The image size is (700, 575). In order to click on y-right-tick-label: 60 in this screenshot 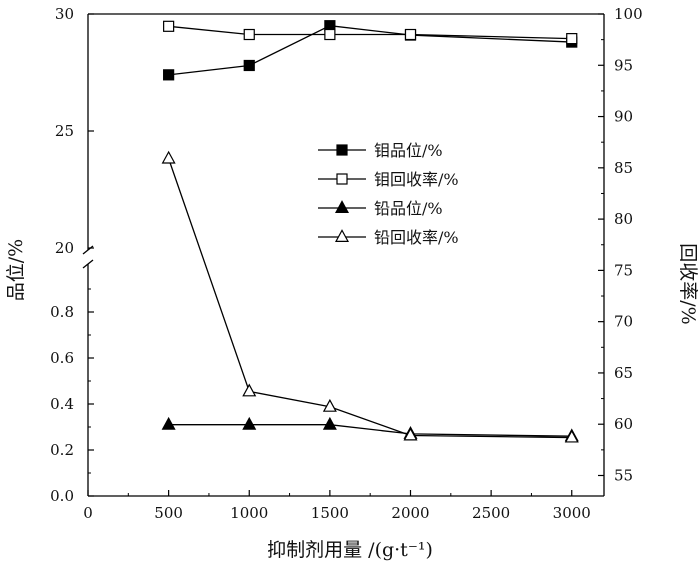, I will do `click(623, 424)`.